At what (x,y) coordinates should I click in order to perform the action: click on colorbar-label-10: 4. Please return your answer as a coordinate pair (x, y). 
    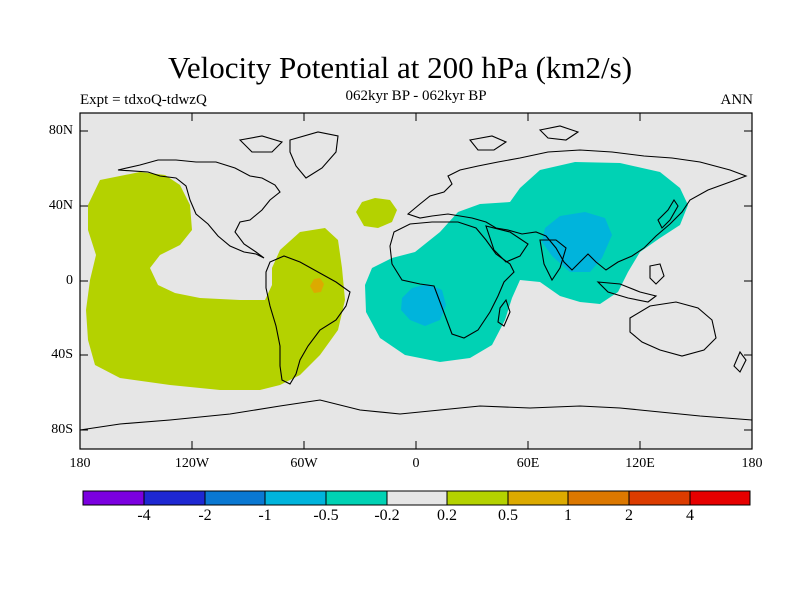
    Looking at the image, I should click on (690, 515).